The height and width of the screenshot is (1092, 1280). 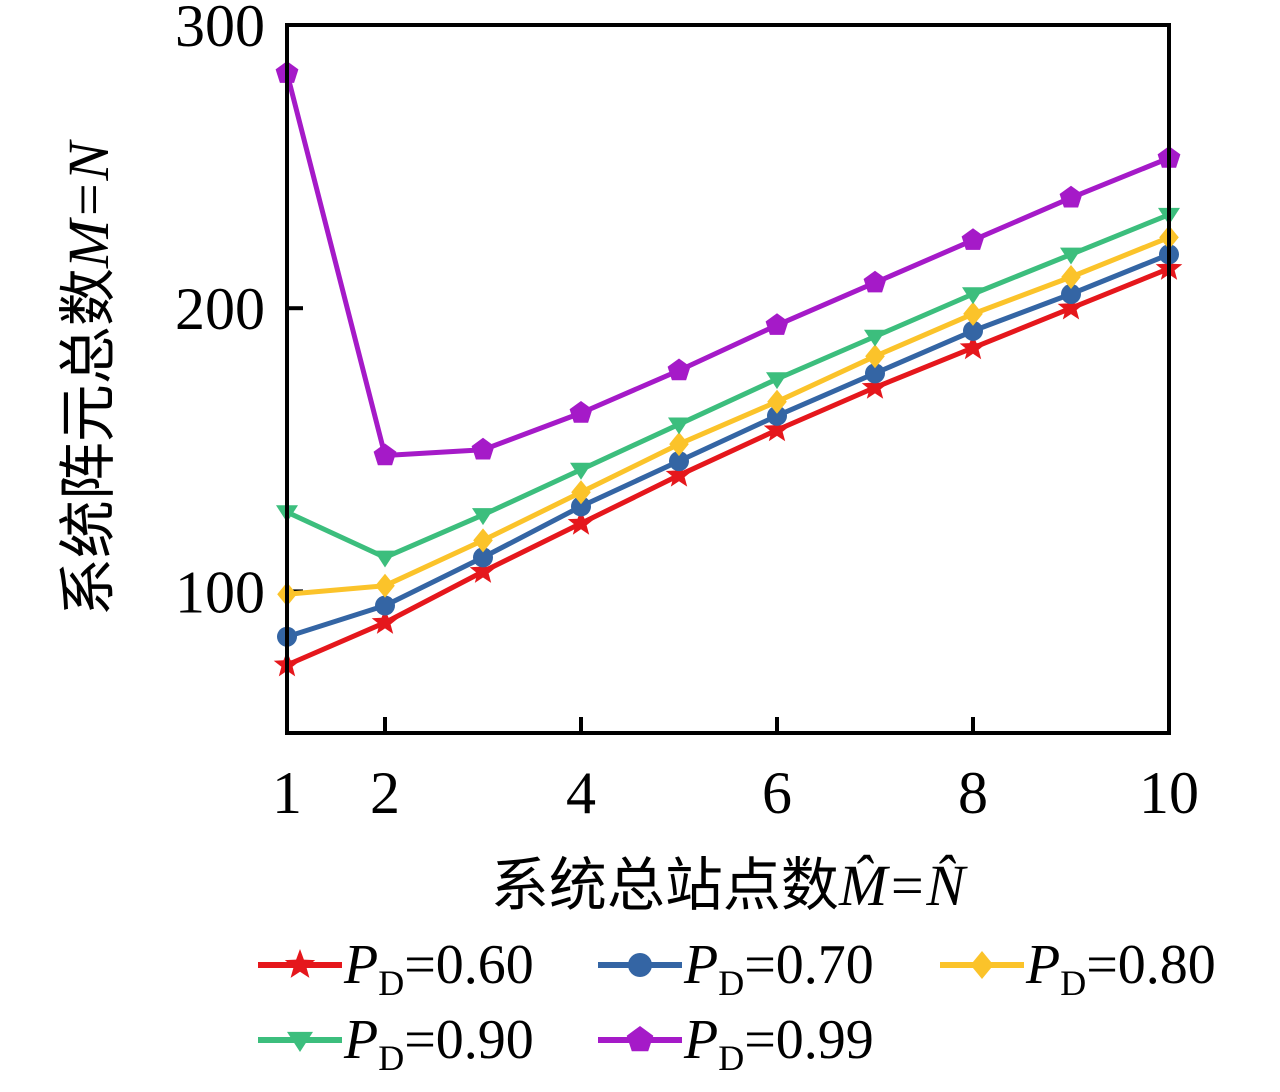 I want to click on y-tick-label: 200, so click(x=220, y=309).